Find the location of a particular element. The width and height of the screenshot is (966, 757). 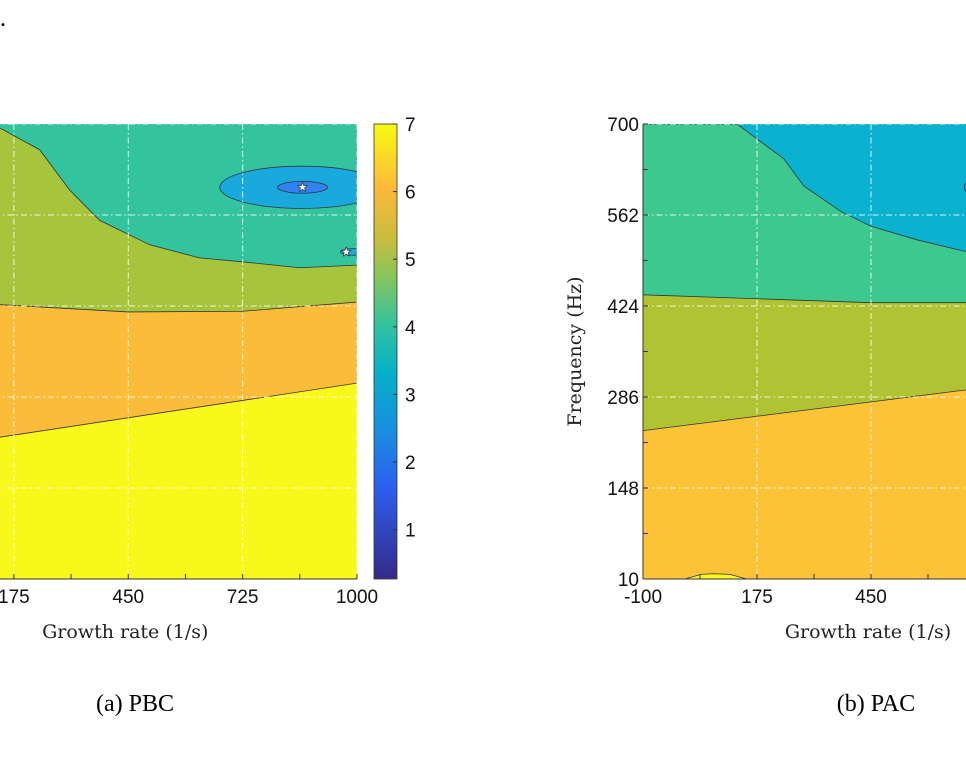

colorbar is located at coordinates (385, 351).